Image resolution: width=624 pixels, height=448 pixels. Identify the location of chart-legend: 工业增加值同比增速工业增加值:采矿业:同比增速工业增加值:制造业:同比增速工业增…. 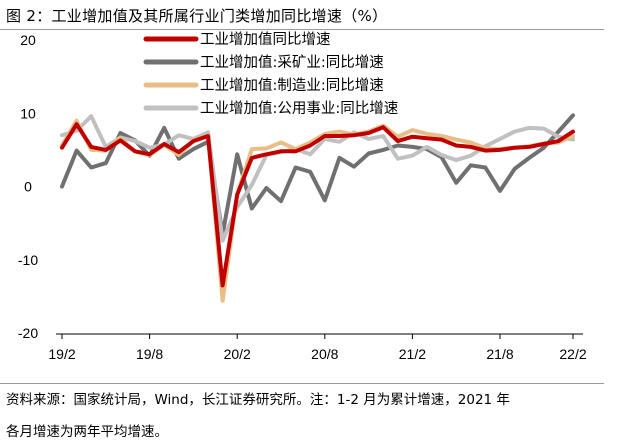
(270, 74).